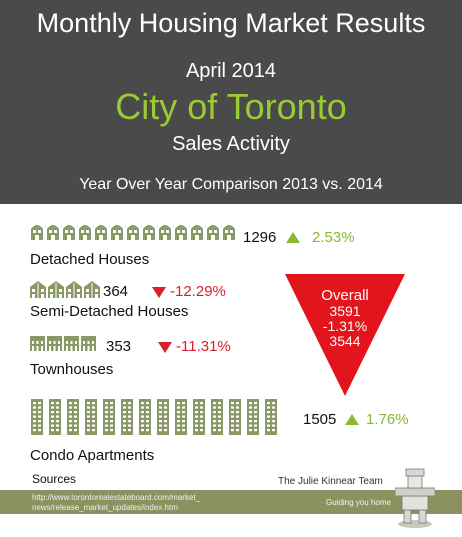 This screenshot has width=462, height=537. I want to click on overall-triangle, so click(345, 335).